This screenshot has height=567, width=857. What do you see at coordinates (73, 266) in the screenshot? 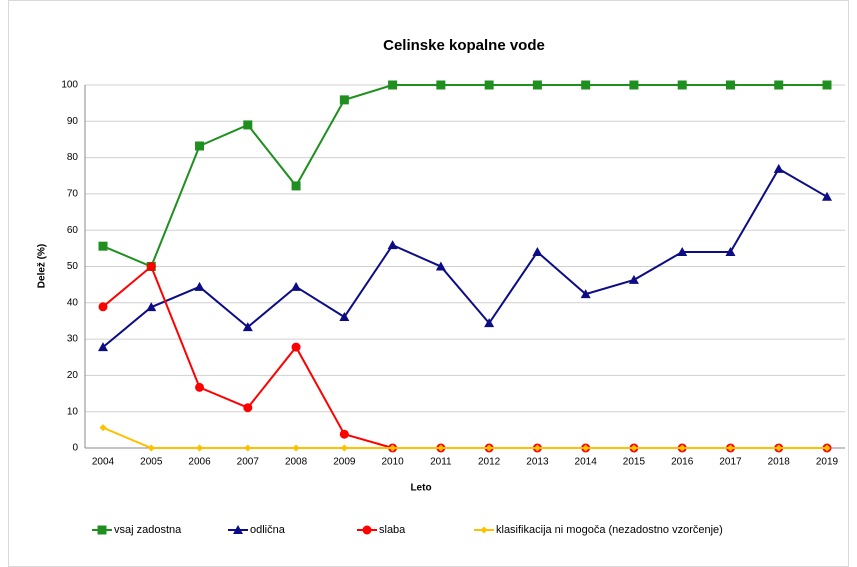
I see `y-tick-label: 50` at bounding box center [73, 266].